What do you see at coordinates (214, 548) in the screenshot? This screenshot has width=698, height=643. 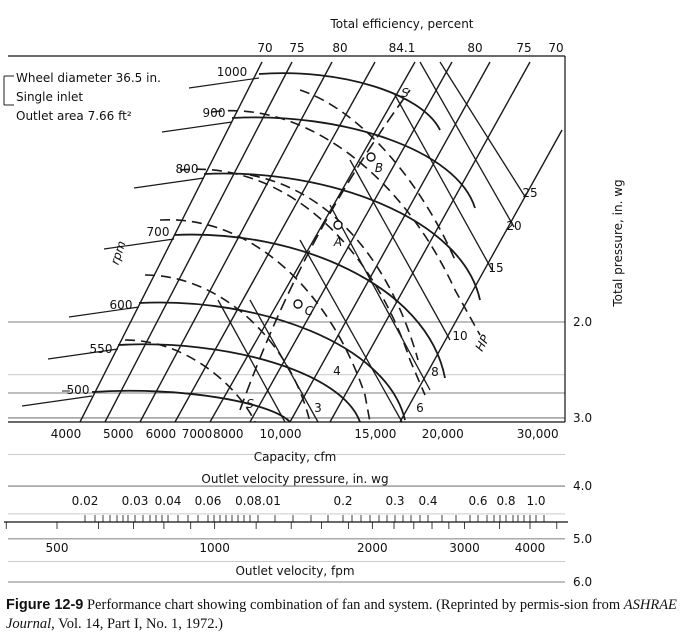 I see `velocity-tick-label: 1000` at bounding box center [214, 548].